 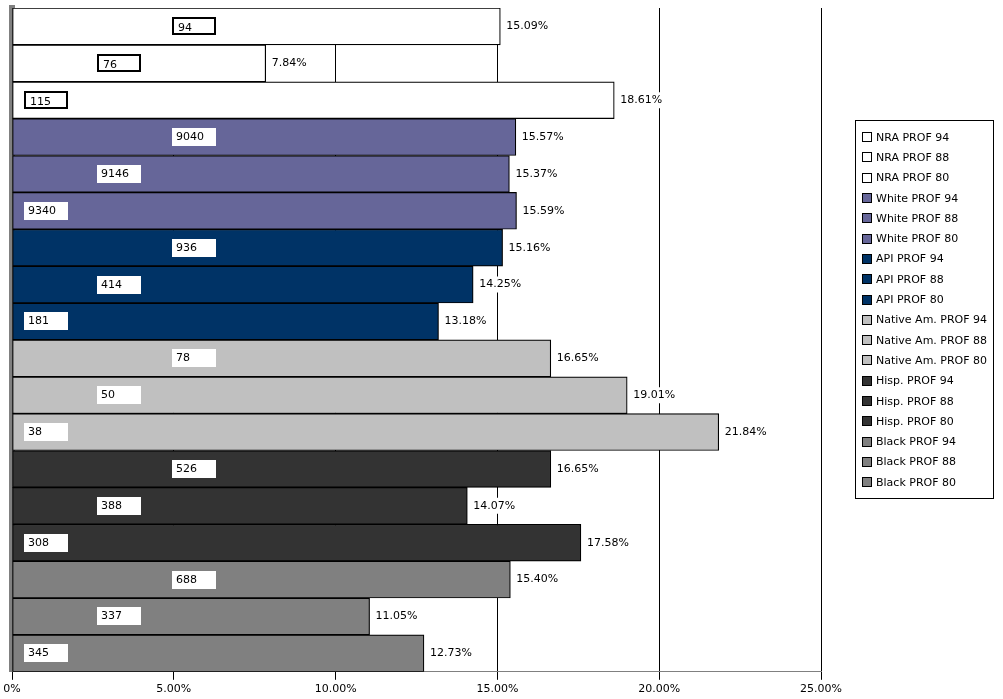 I want to click on annotation: 337, so click(x=119, y=616).